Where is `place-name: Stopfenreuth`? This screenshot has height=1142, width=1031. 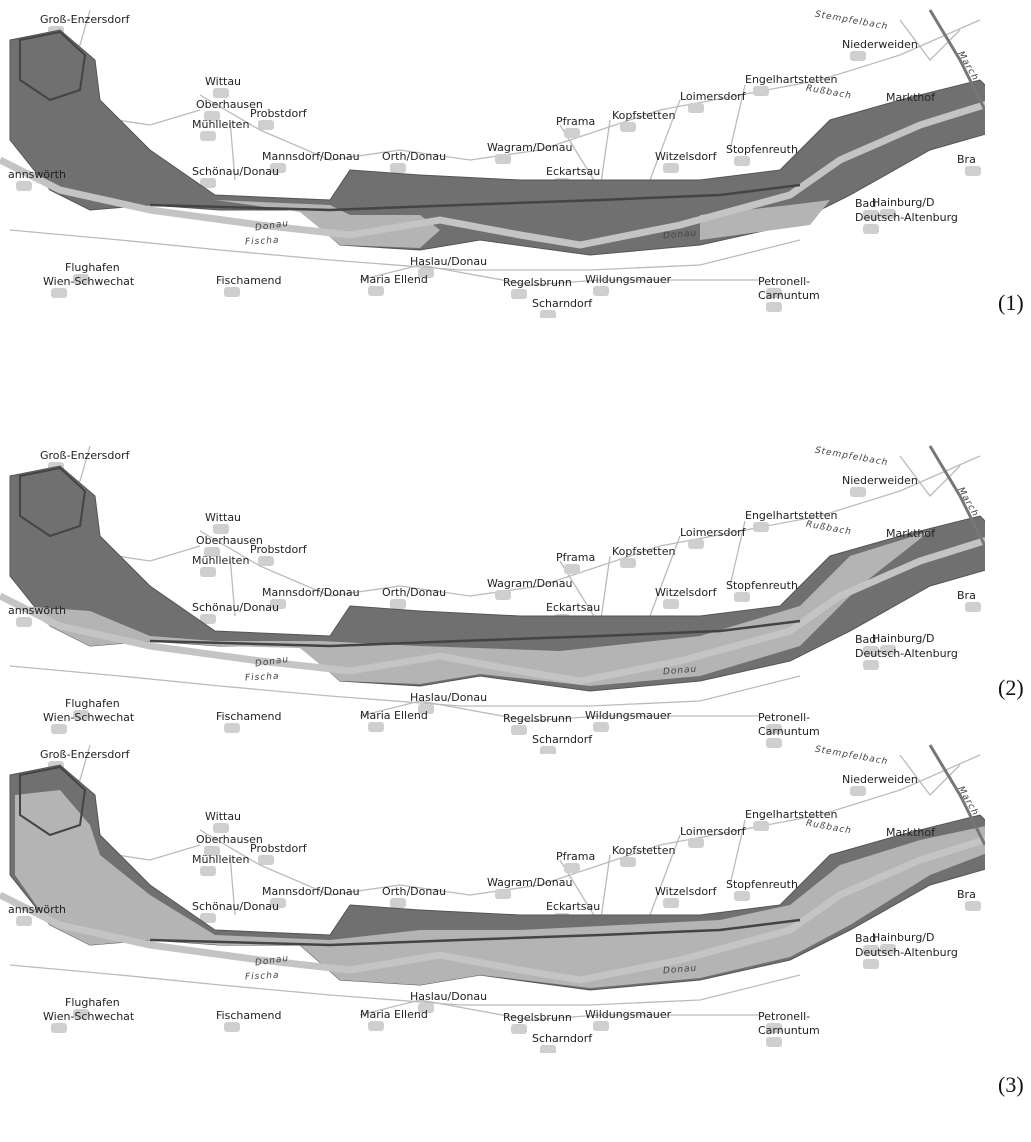 place-name: Stopfenreuth is located at coordinates (762, 884).